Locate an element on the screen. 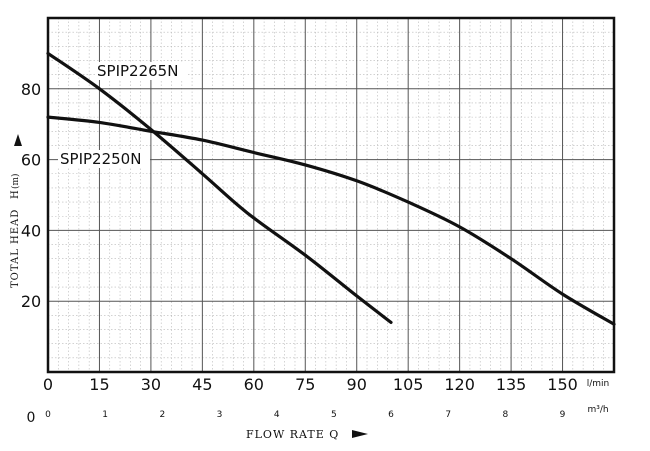  series-label-spip2250n: SPIP2250N is located at coordinates (100, 159).